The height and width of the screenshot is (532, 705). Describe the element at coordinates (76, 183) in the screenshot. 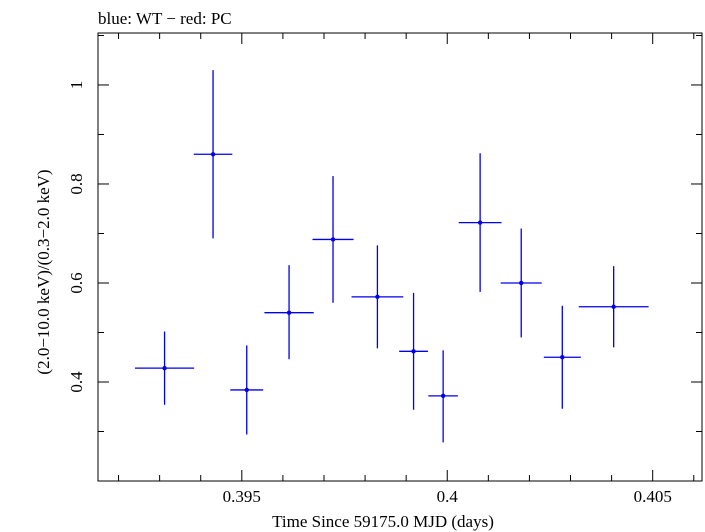

I see `y-tick-label: 0.8` at that location.